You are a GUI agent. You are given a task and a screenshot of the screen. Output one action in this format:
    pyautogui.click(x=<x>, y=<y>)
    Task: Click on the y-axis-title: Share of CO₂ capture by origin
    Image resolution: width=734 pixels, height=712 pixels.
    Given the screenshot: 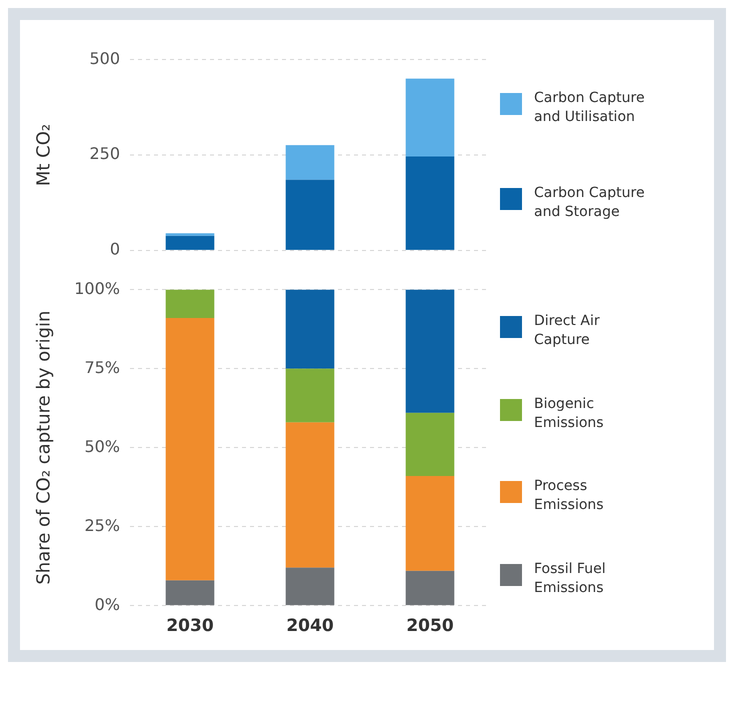 What is the action you would take?
    pyautogui.click(x=43, y=447)
    